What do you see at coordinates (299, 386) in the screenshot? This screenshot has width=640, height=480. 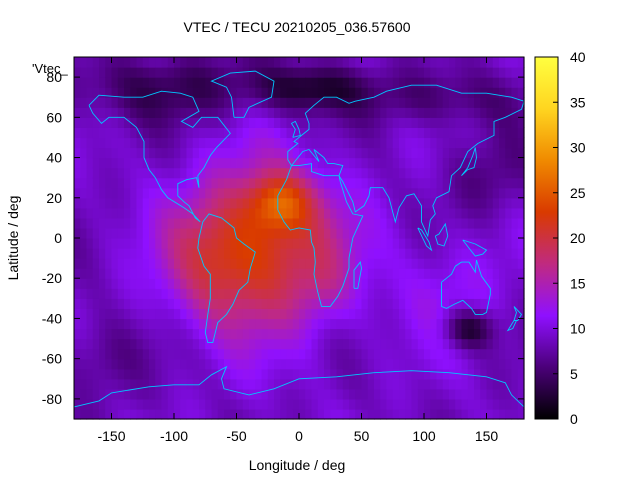 I see `coastline-antarctica` at bounding box center [299, 386].